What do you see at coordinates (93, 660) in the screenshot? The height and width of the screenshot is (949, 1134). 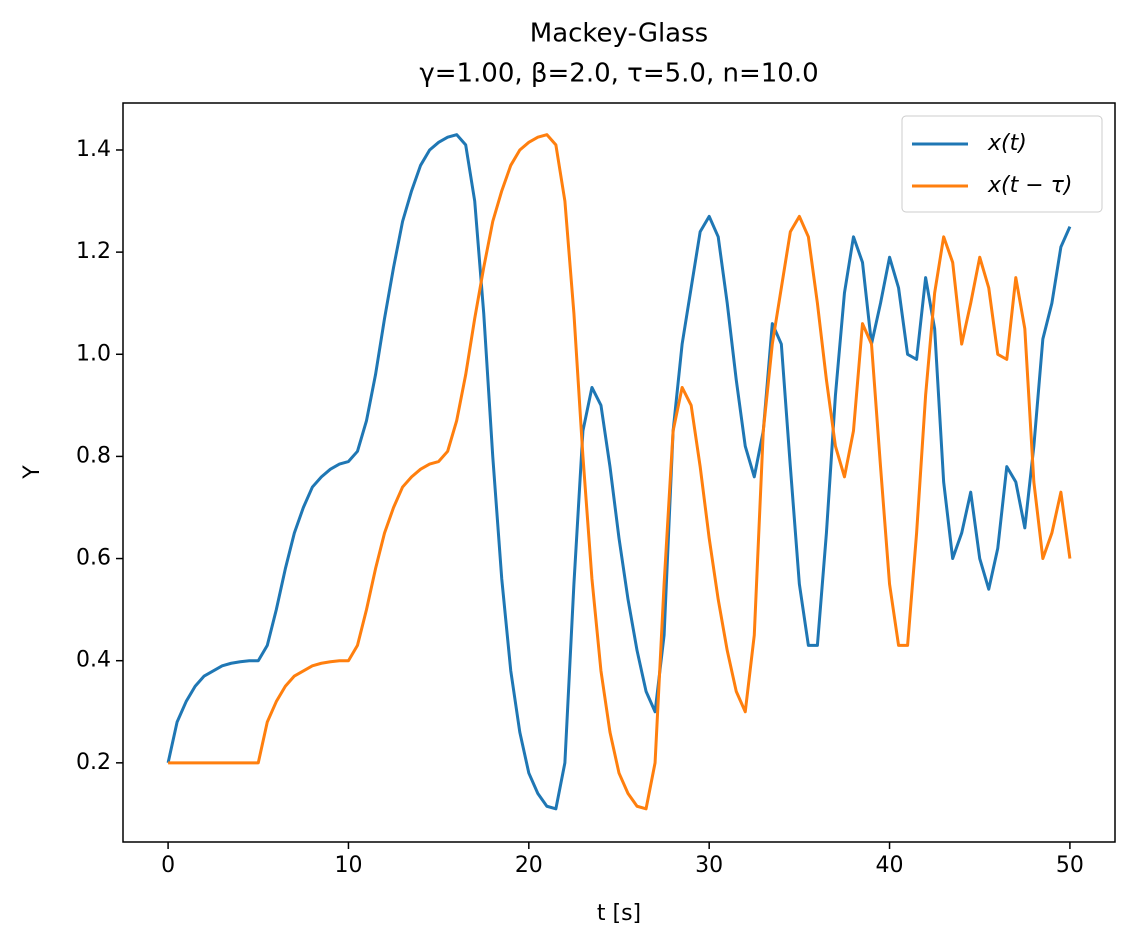 I see `y-tick-label: 0.4` at bounding box center [93, 660].